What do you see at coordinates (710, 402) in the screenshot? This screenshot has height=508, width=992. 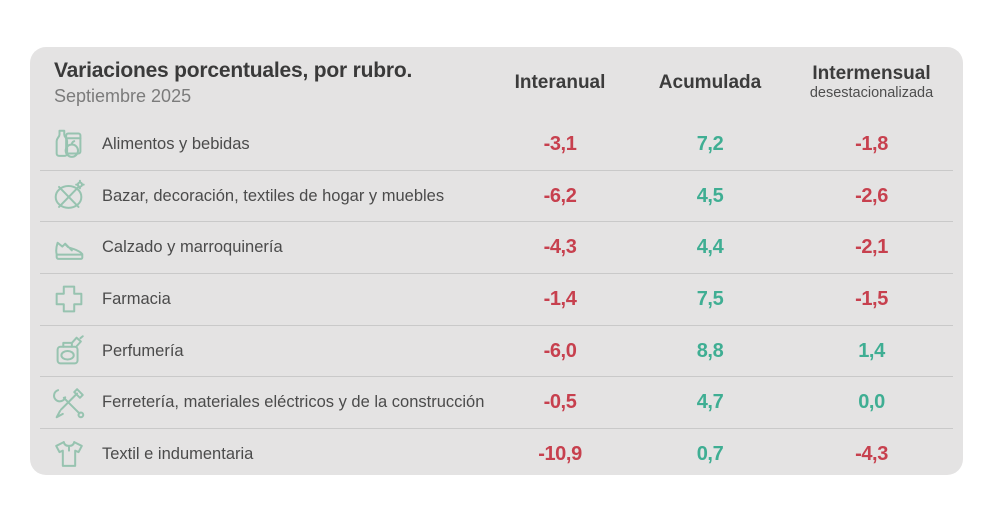 I see `value-acumulada: 4,7` at bounding box center [710, 402].